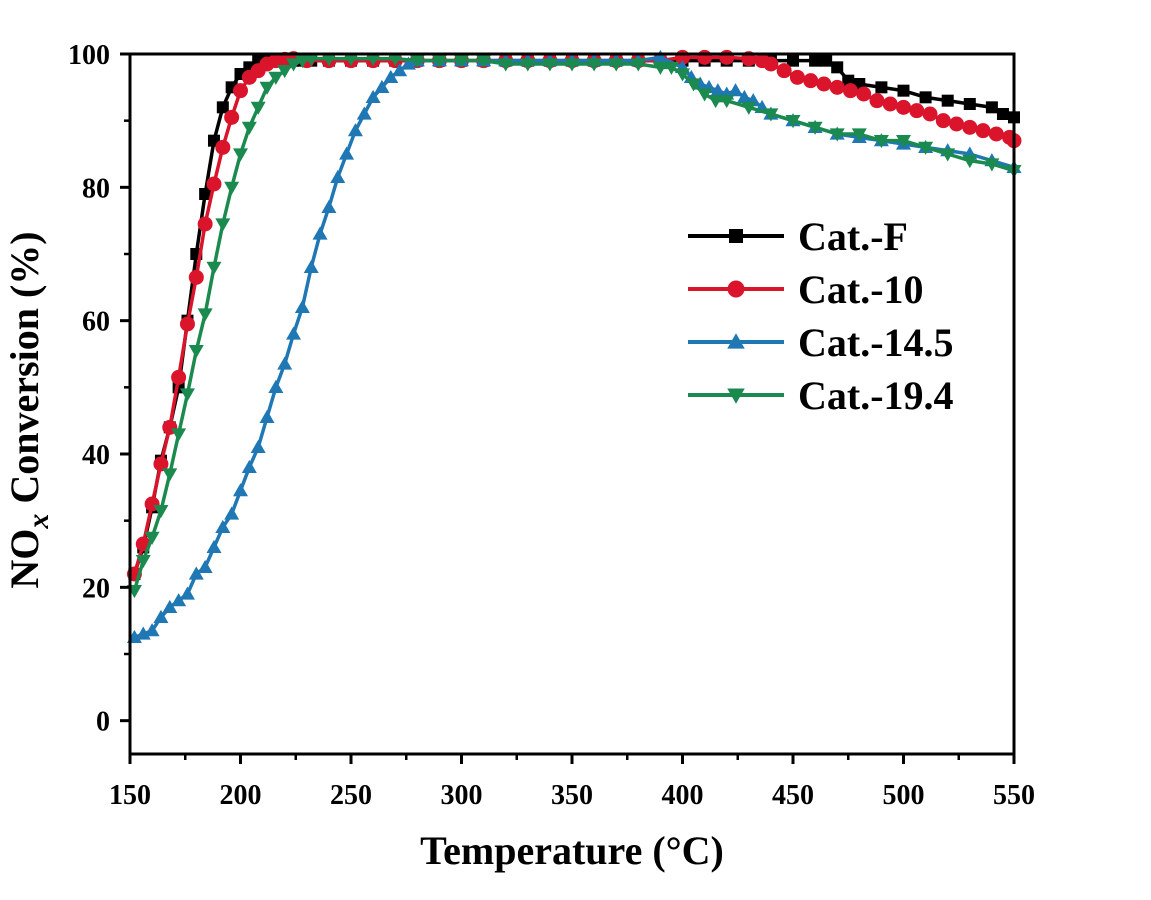 The width and height of the screenshot is (1151, 900). I want to click on x-tick-label: 350, so click(572, 795).